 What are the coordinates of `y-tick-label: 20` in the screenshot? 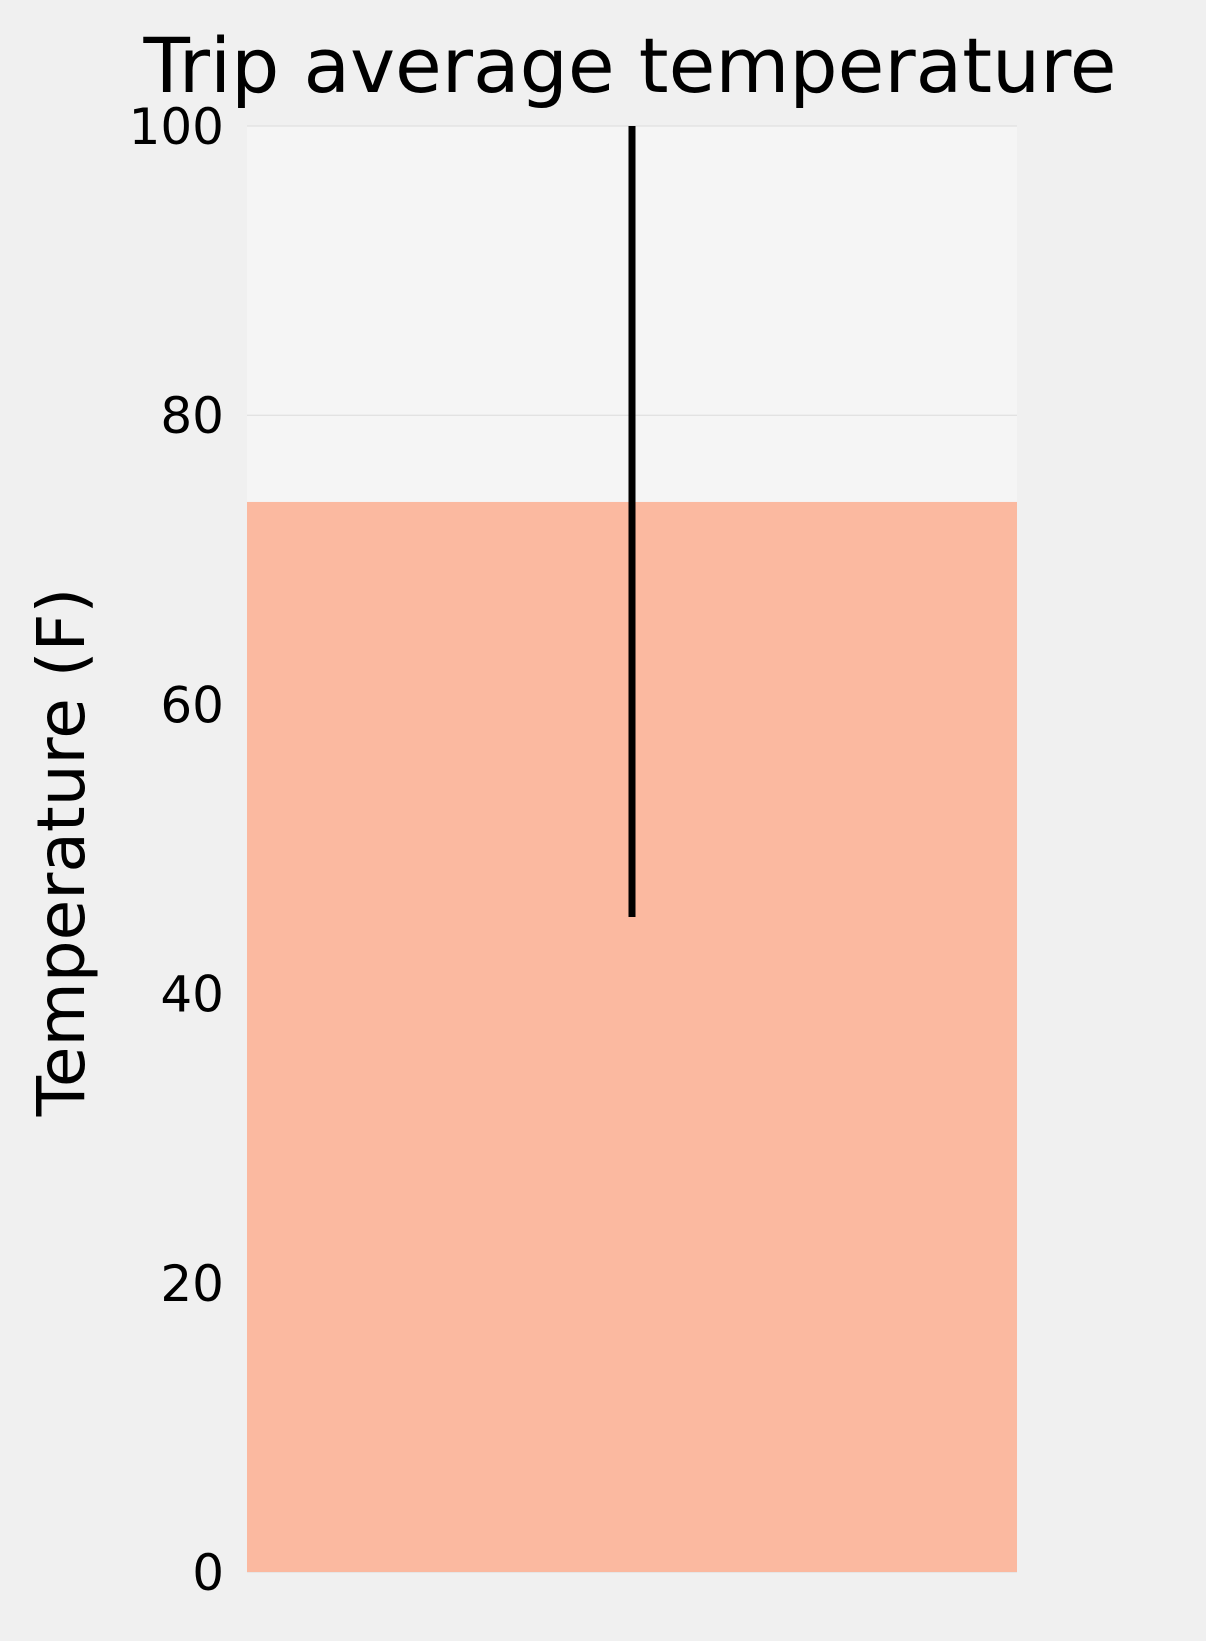 It's located at (192, 1284).